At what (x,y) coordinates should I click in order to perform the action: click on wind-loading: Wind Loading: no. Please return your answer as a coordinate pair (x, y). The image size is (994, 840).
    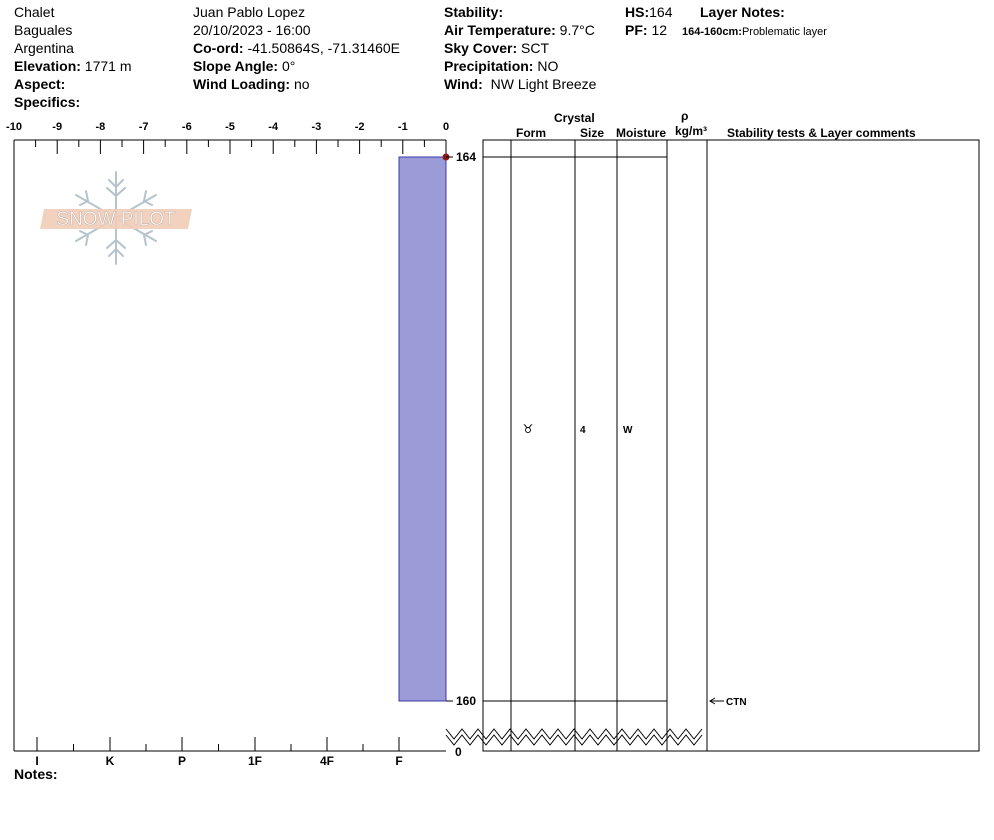
    Looking at the image, I should click on (251, 84).